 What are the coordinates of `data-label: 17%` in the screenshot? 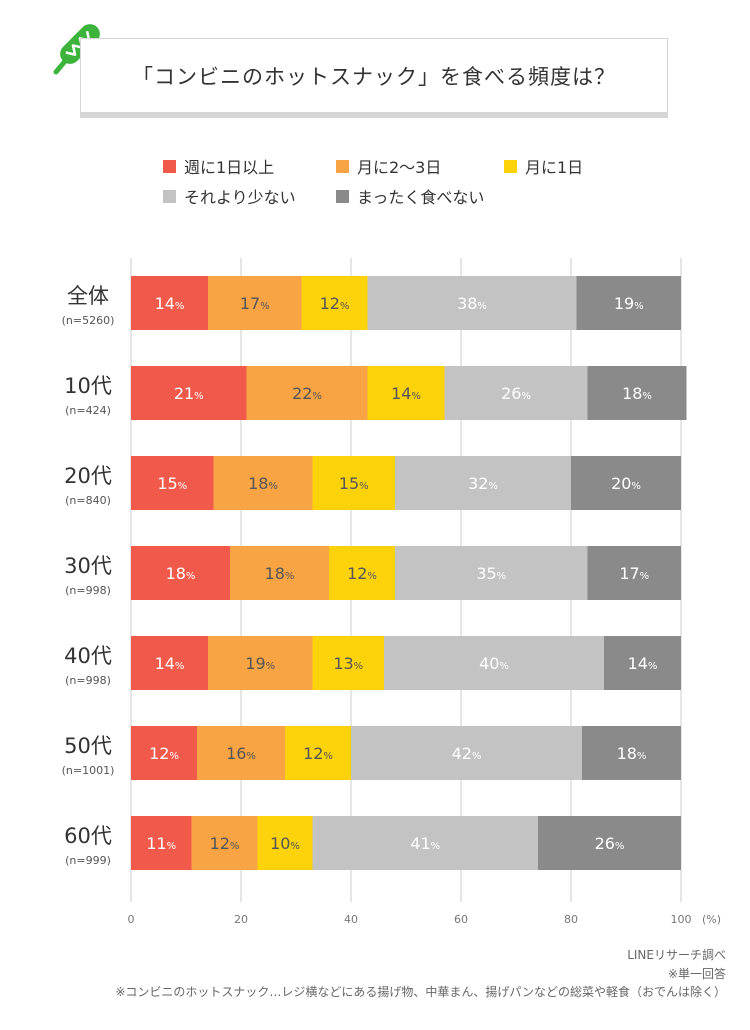 It's located at (634, 573).